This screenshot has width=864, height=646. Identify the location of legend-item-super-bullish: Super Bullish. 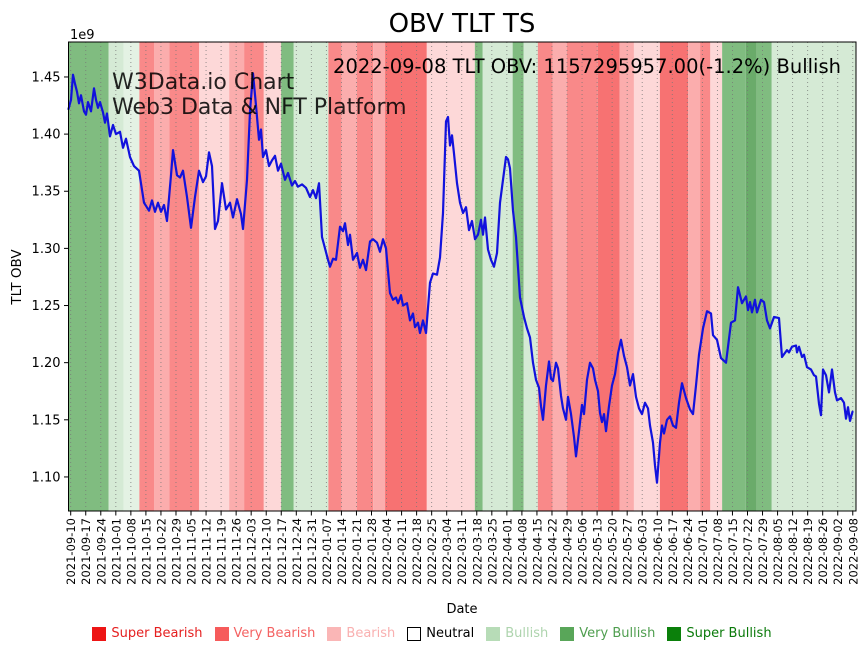
(719, 634).